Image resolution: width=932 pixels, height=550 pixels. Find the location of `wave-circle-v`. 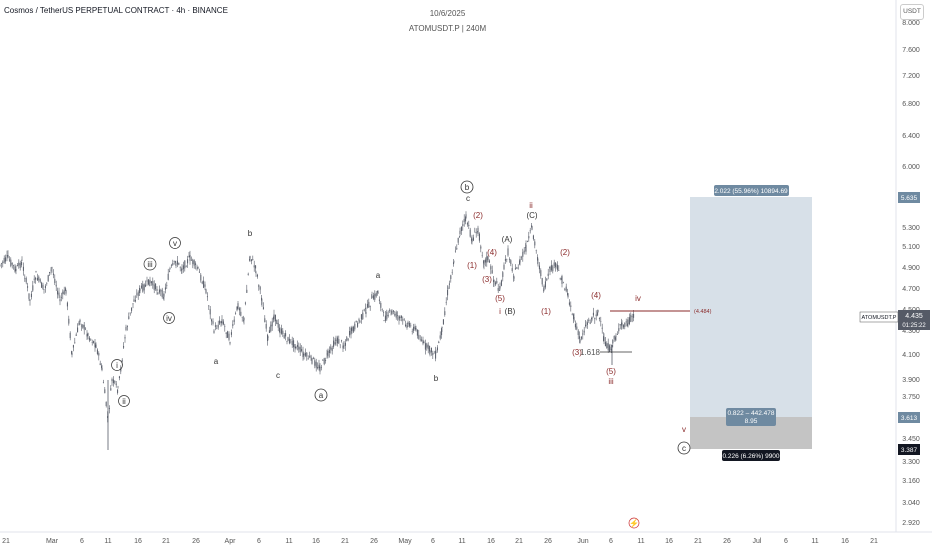

wave-circle-v is located at coordinates (175, 243).